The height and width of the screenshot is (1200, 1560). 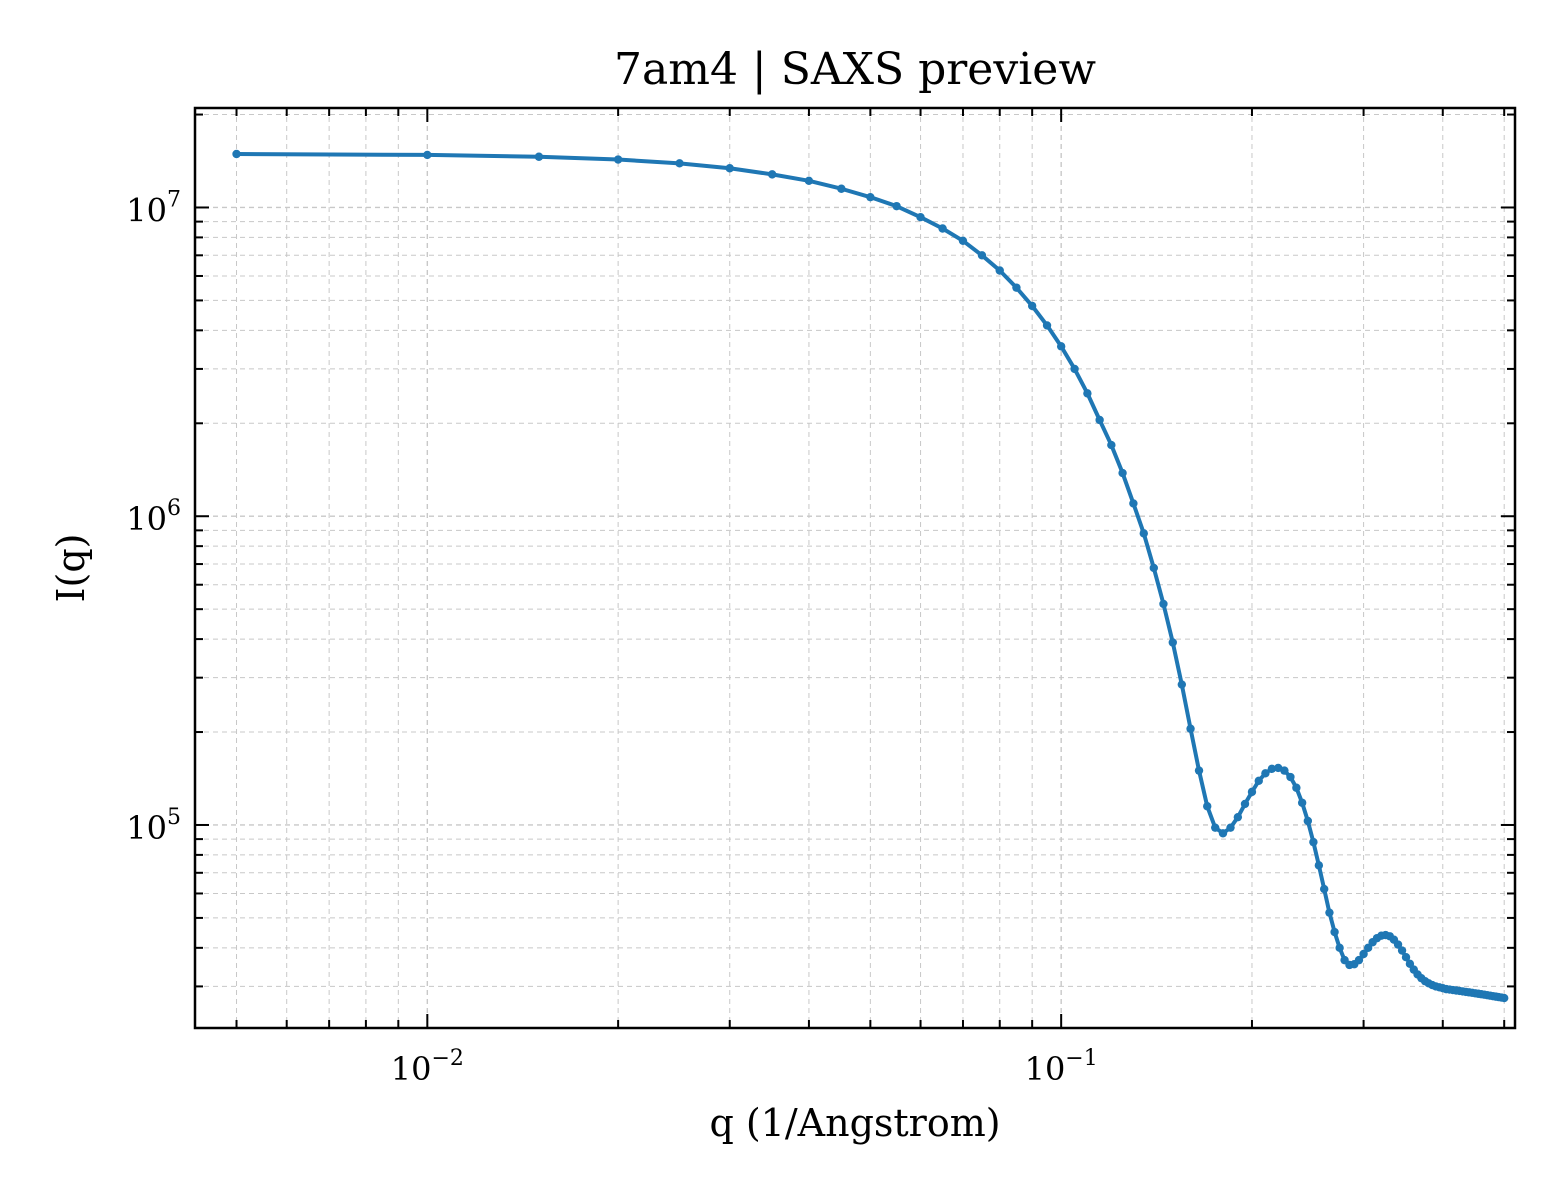 I want to click on x-axis-label: q (1/Angstrom), so click(x=854, y=1123).